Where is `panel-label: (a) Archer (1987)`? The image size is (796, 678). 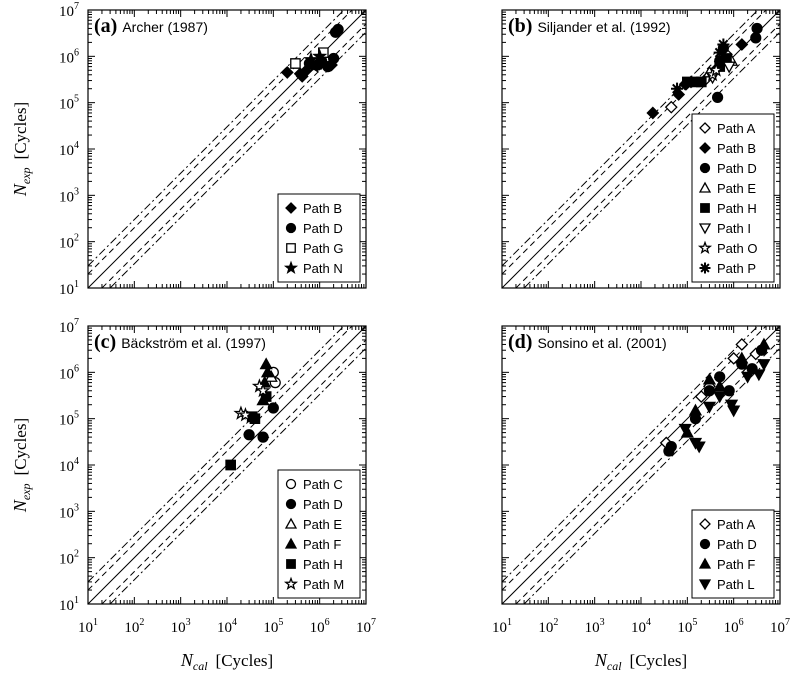 panel-label: (a) Archer (1987) is located at coordinates (151, 26).